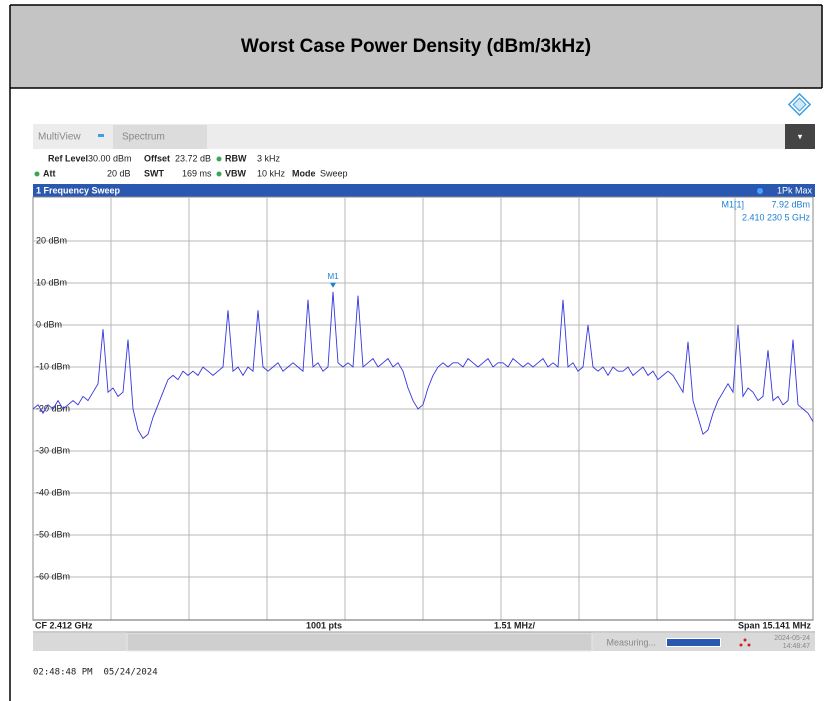 This screenshot has width=832, height=701. I want to click on menu-button, so click(800, 136).